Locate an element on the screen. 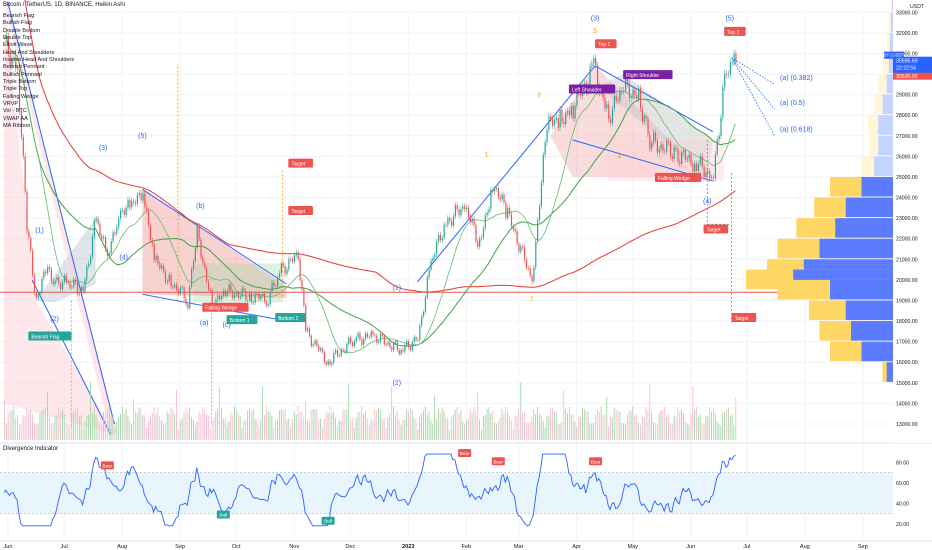 Image resolution: width=932 pixels, height=550 pixels. divergence-label-0: Bear is located at coordinates (108, 465).